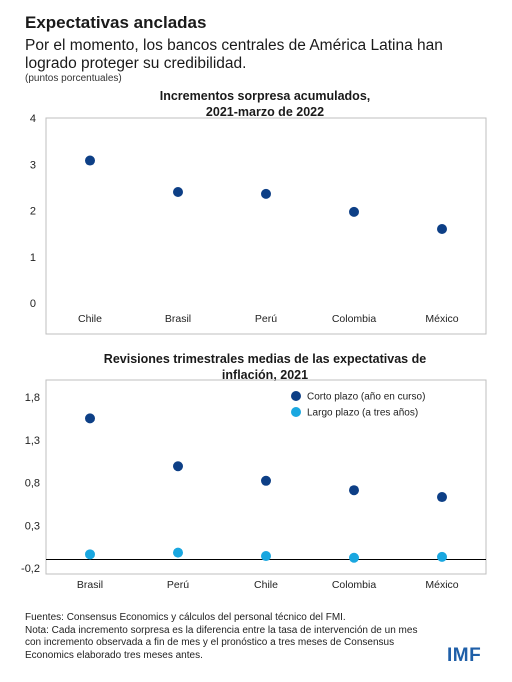 The image size is (512, 682). I want to click on chart1-y-tick: 4, so click(33, 119).